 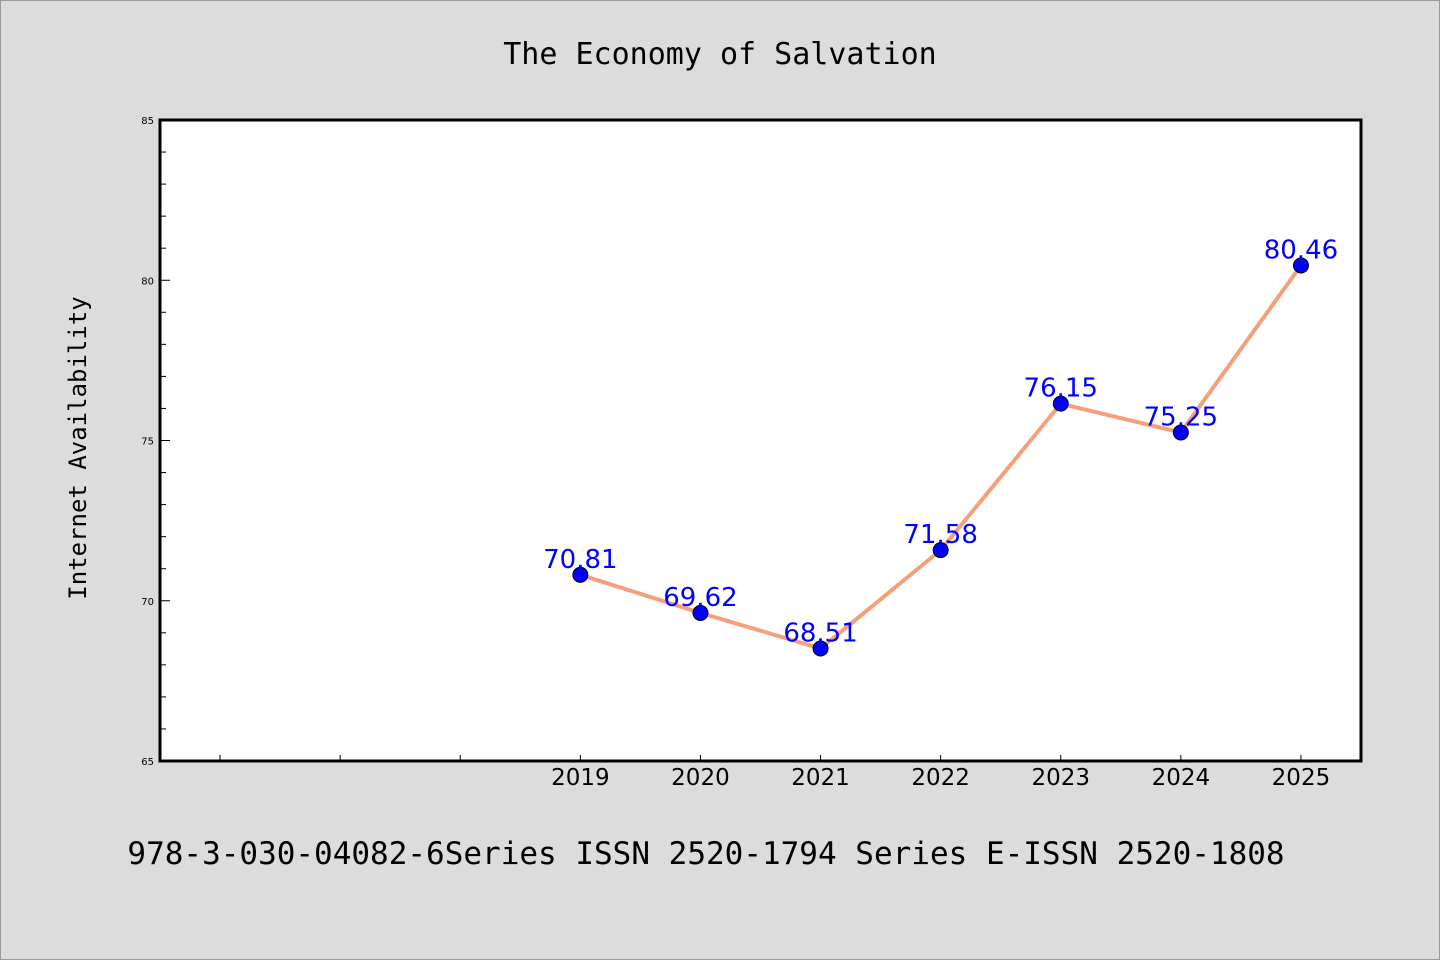 I want to click on data-label: 69.62, so click(x=700, y=598).